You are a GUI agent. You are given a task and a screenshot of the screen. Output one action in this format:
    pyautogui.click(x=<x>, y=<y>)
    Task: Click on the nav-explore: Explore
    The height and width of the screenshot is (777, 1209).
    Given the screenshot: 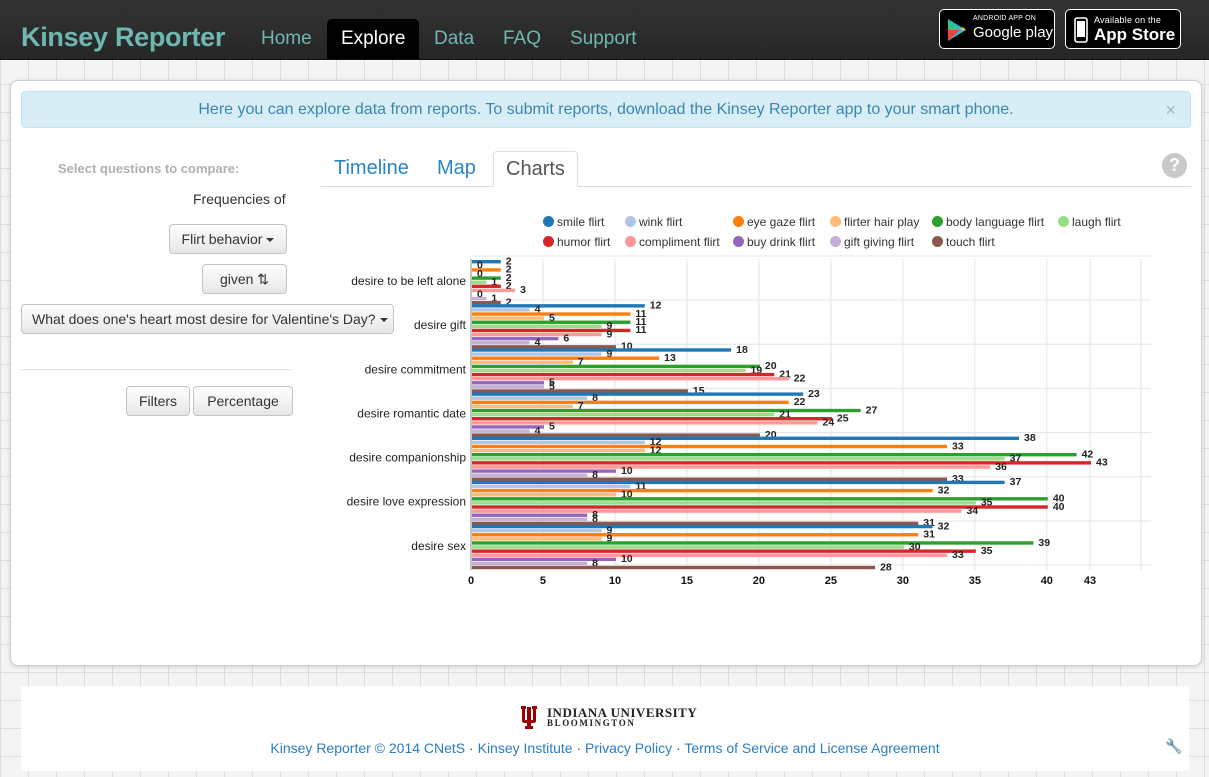 What is the action you would take?
    pyautogui.click(x=373, y=39)
    